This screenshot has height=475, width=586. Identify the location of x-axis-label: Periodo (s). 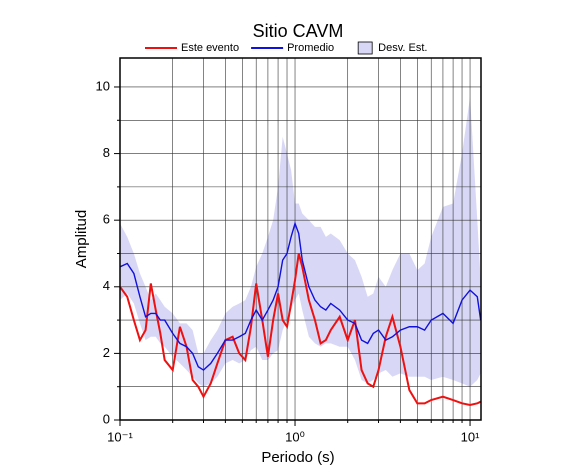
(297, 457).